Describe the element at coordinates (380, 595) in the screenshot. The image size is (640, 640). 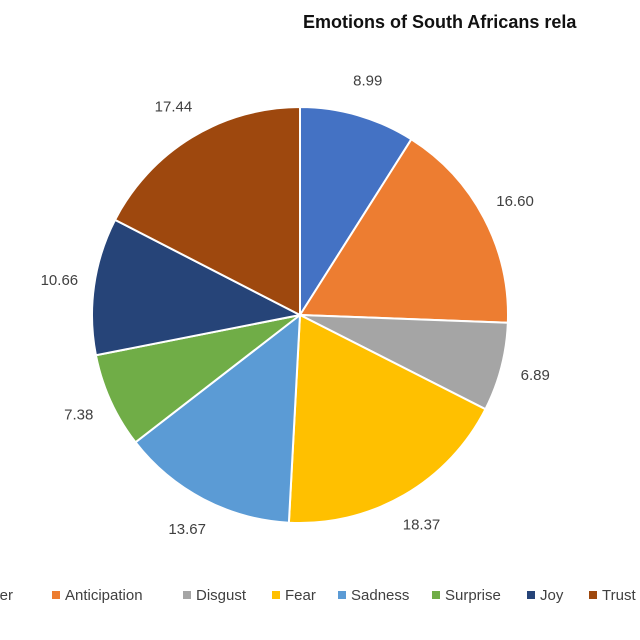
I see `legend-label: Sadness` at that location.